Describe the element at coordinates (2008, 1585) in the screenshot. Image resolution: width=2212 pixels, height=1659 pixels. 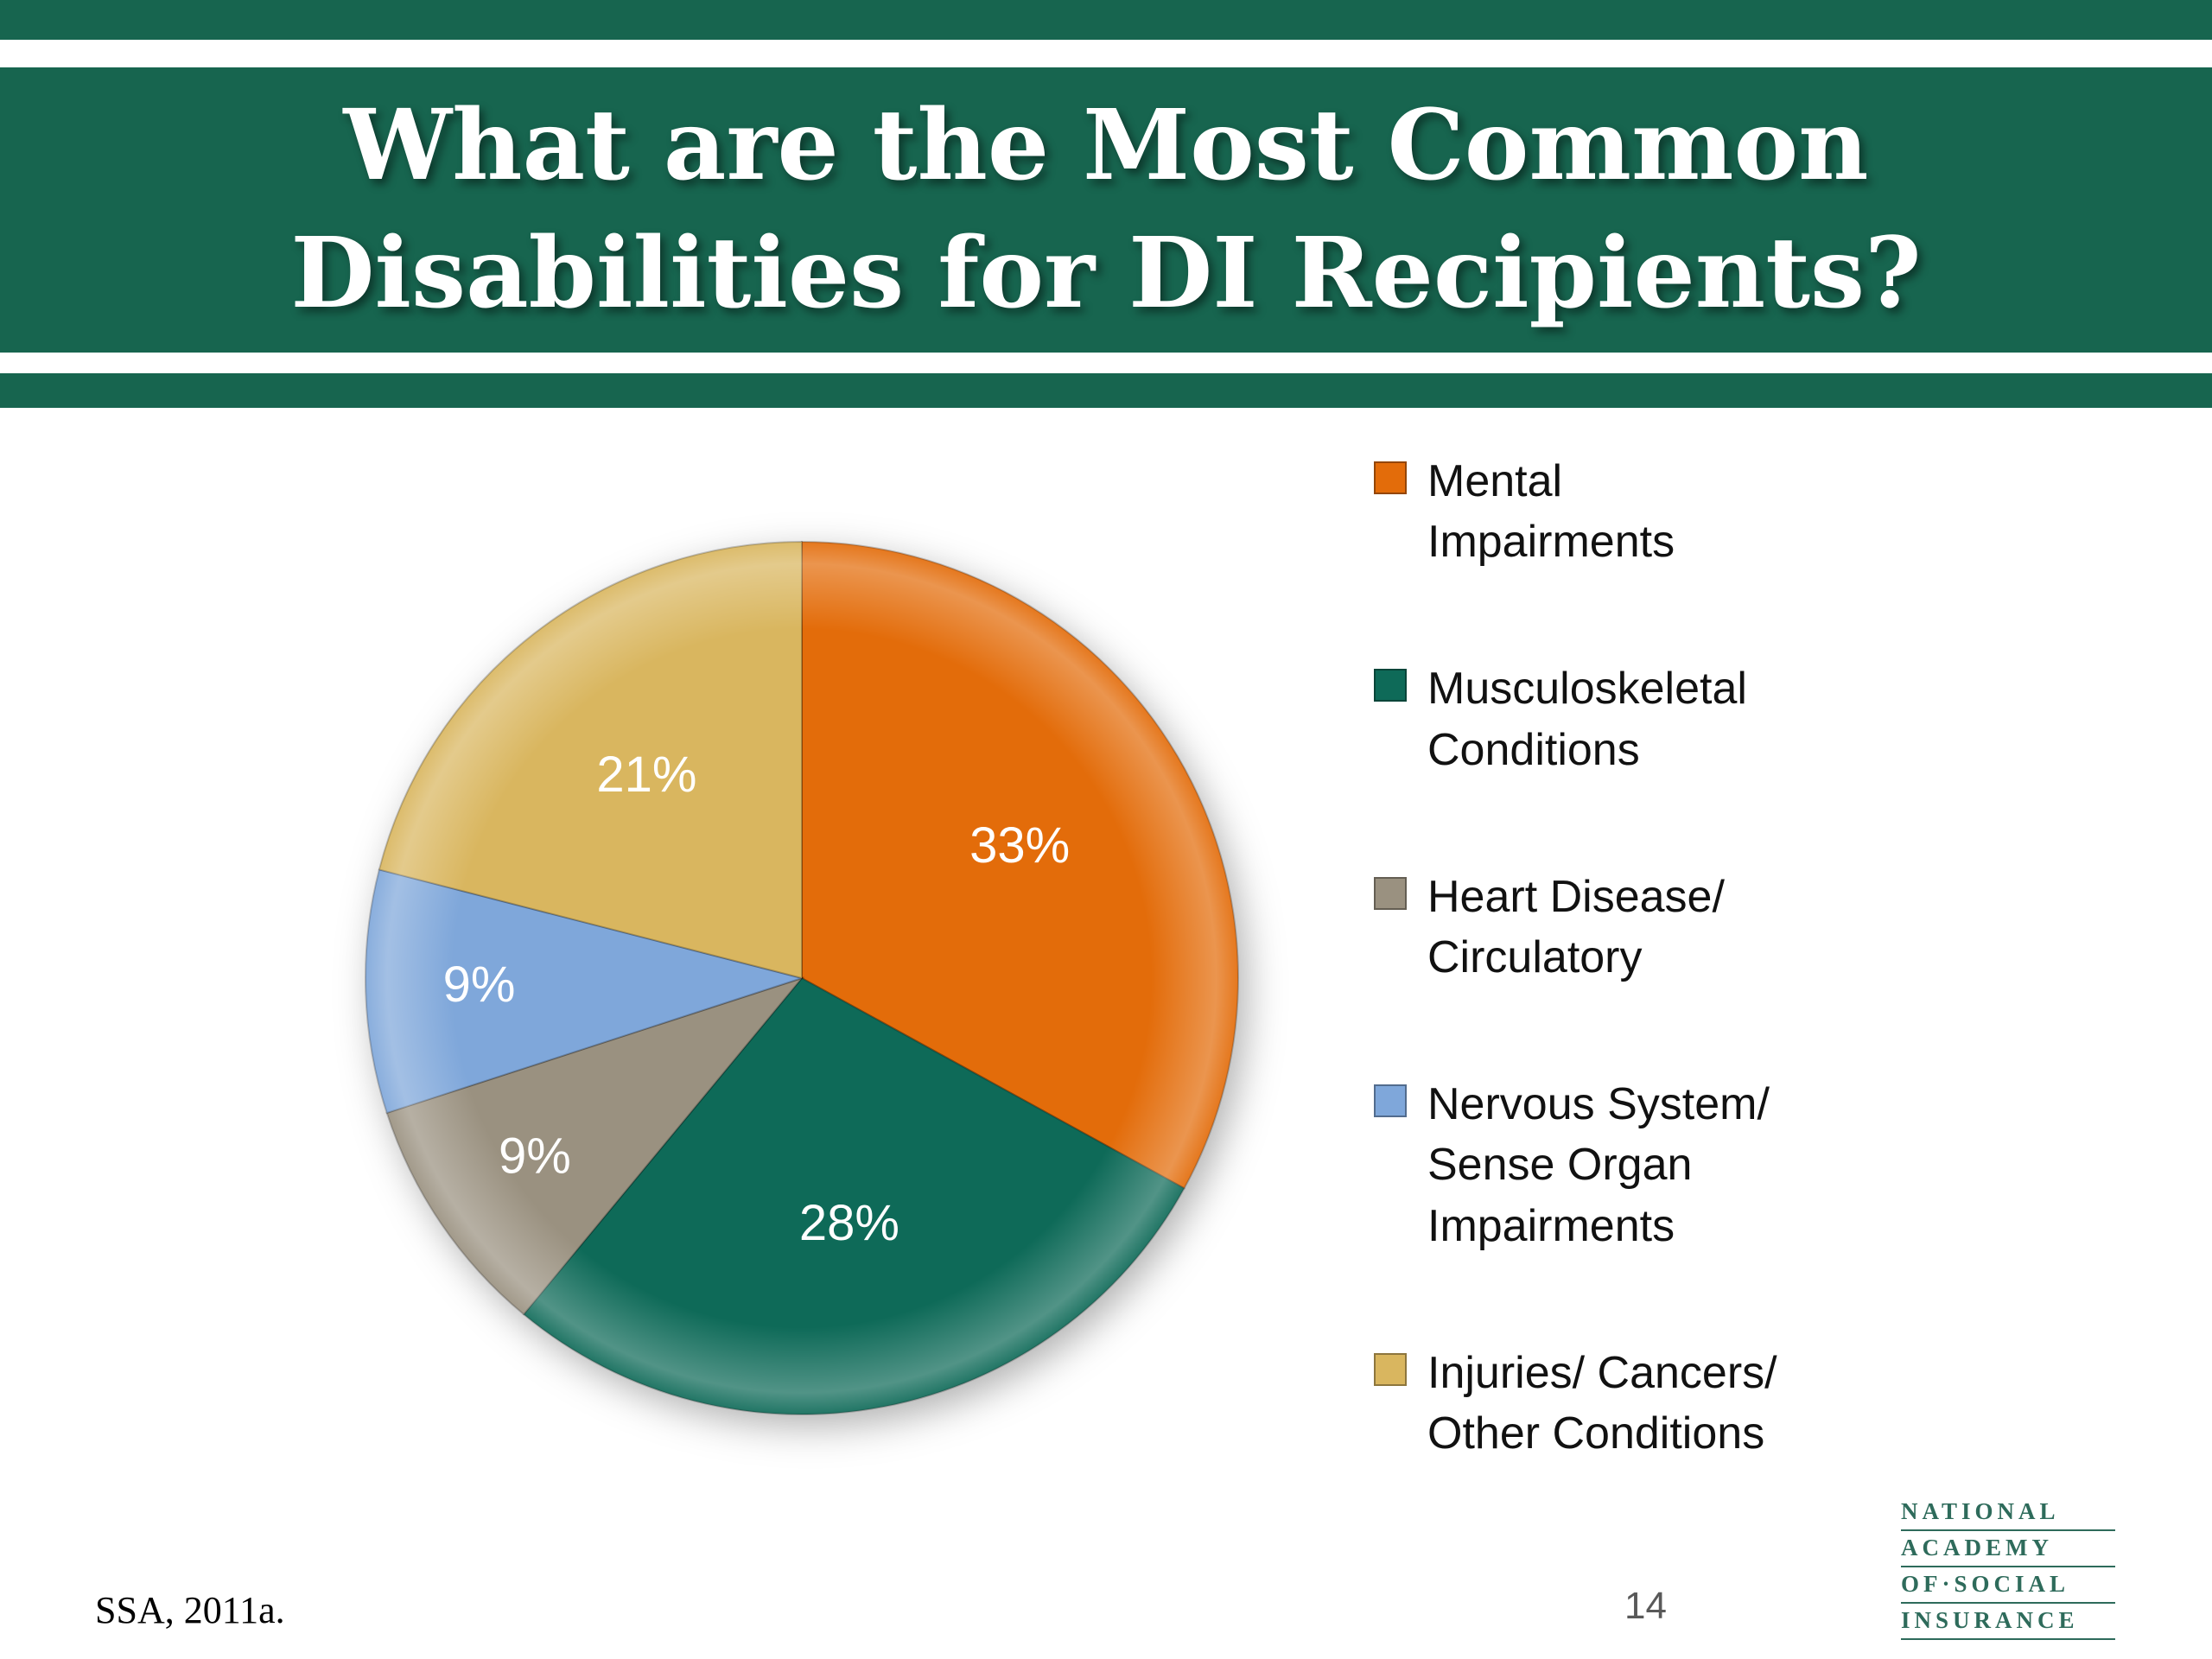
I see `nasi-logo-line-3: OF·SOCIAL` at that location.